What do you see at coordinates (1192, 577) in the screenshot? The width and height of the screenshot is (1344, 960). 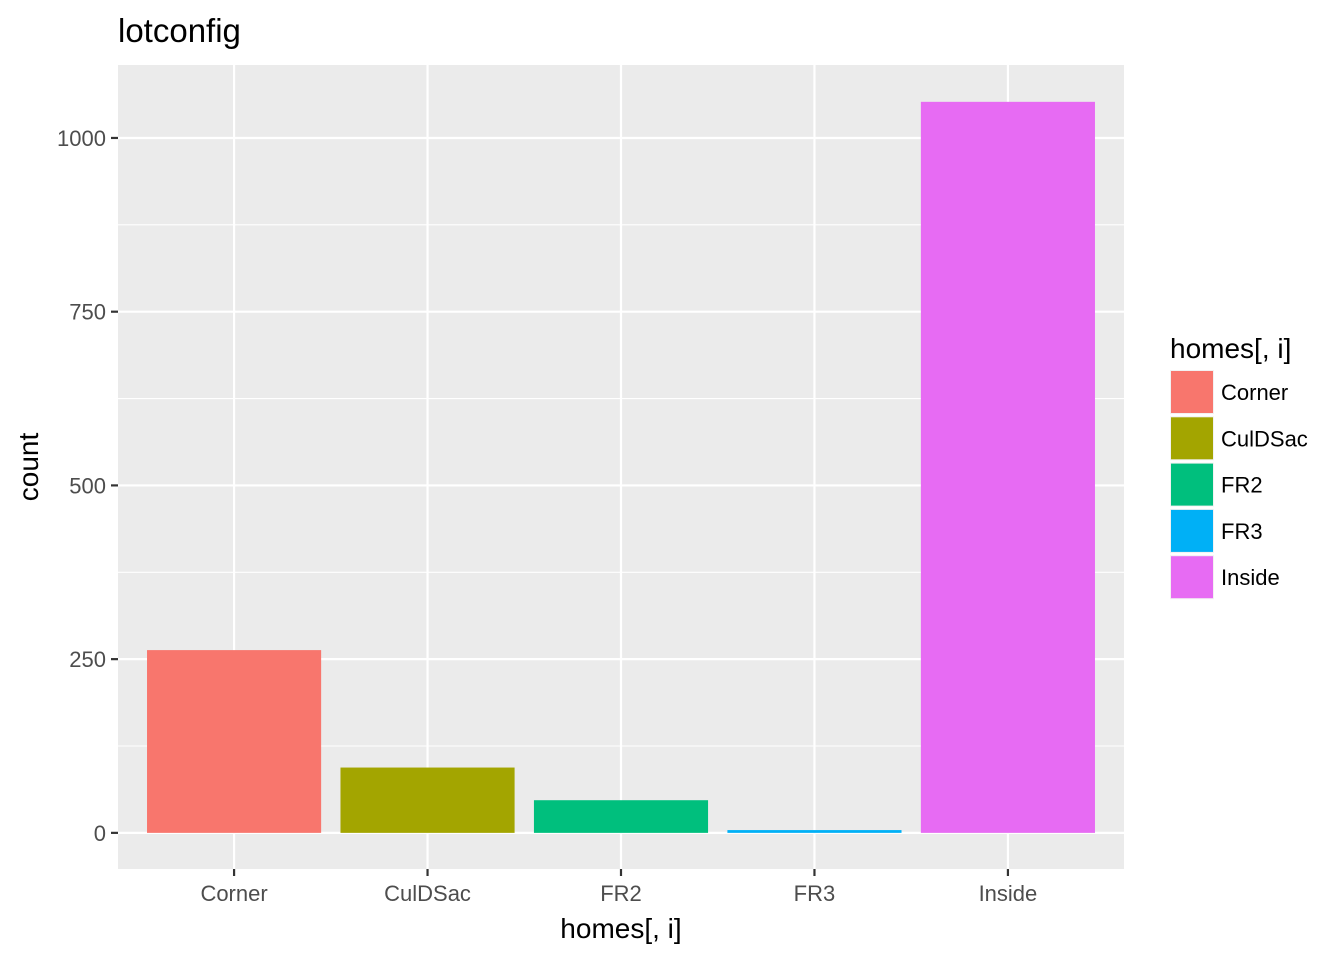 I see `legend-swatch-inside` at bounding box center [1192, 577].